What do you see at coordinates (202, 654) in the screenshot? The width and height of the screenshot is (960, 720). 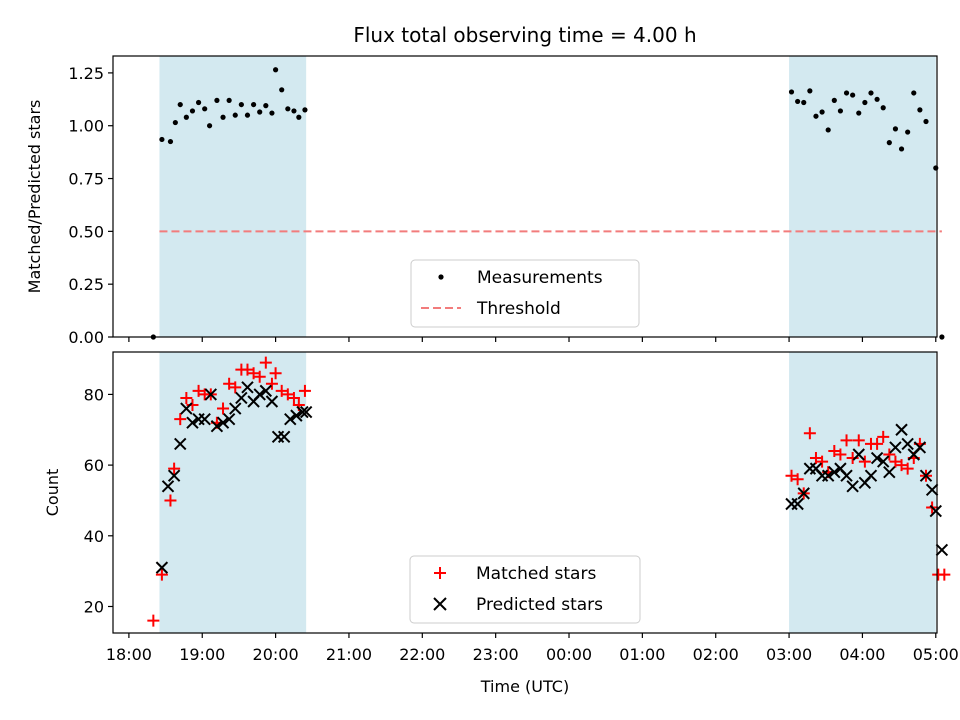 I see `x-tick-label: 19:00` at bounding box center [202, 654].